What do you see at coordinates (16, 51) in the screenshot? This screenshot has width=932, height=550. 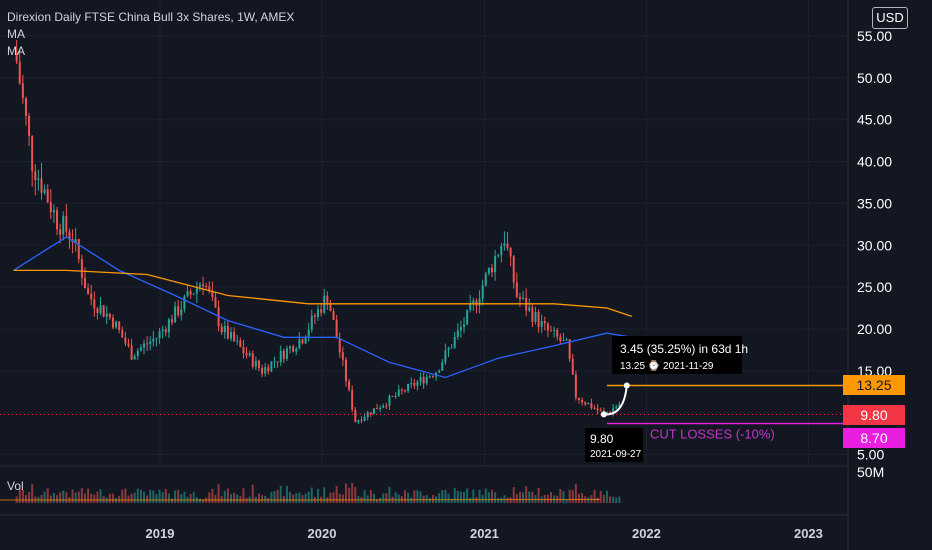 I see `ma-legend-2: MA` at bounding box center [16, 51].